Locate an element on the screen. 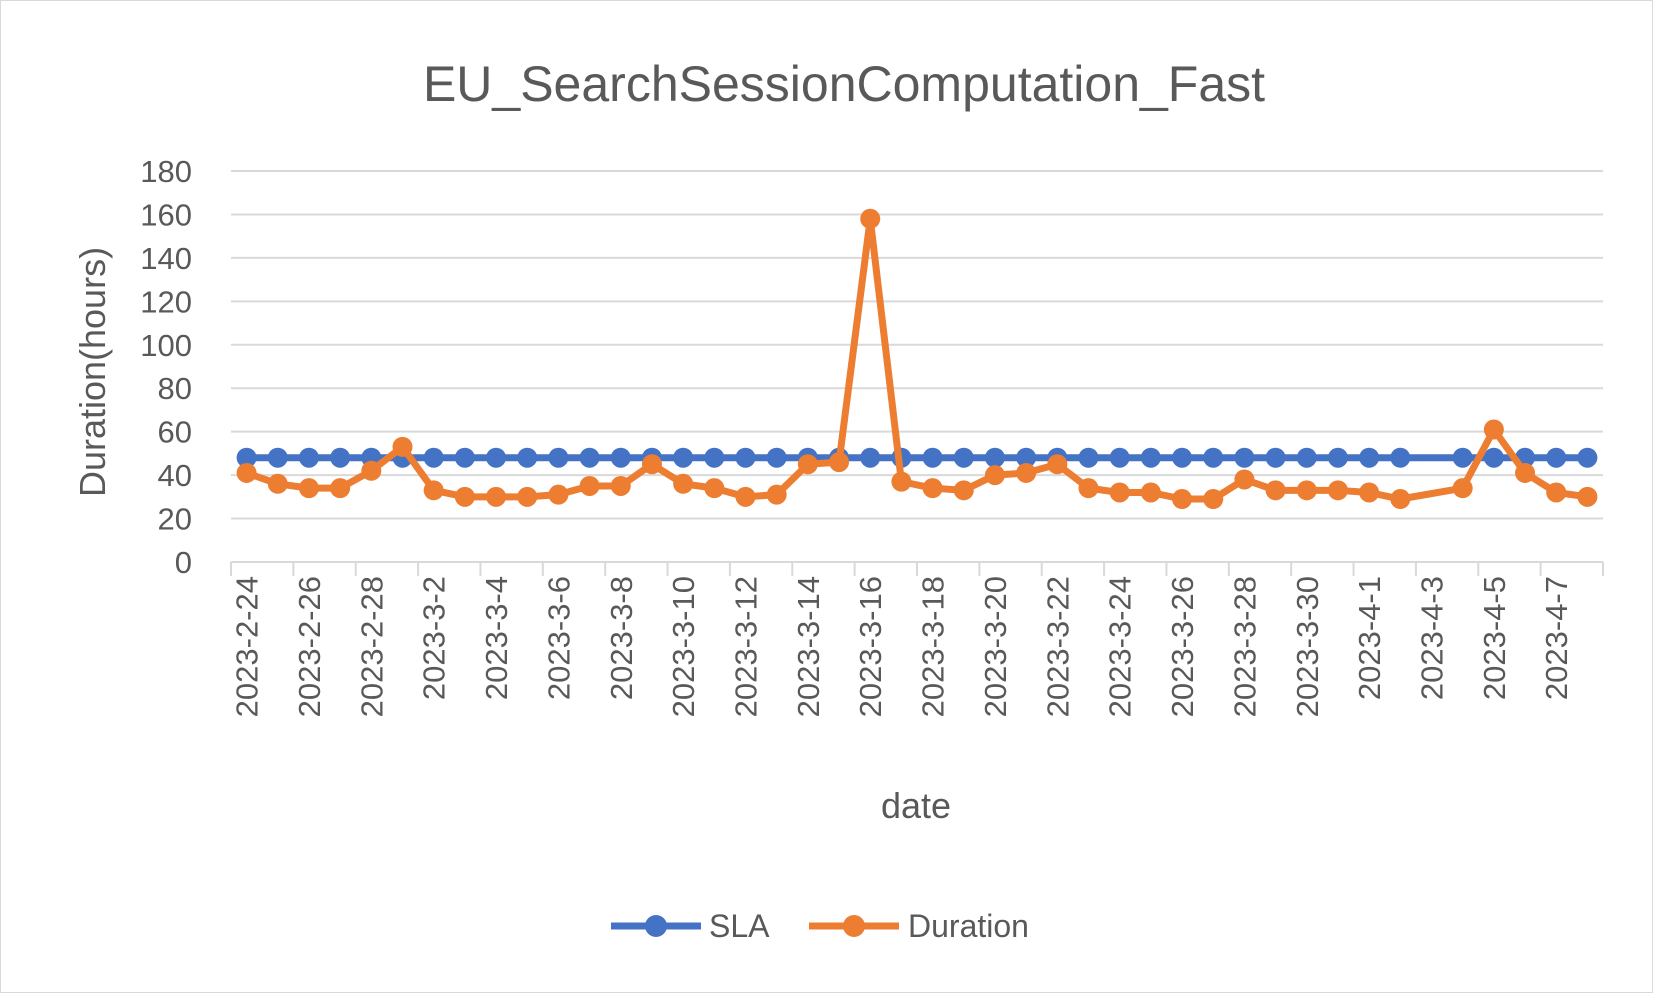 This screenshot has height=994, width=1653. x-axis is located at coordinates (917, 568).